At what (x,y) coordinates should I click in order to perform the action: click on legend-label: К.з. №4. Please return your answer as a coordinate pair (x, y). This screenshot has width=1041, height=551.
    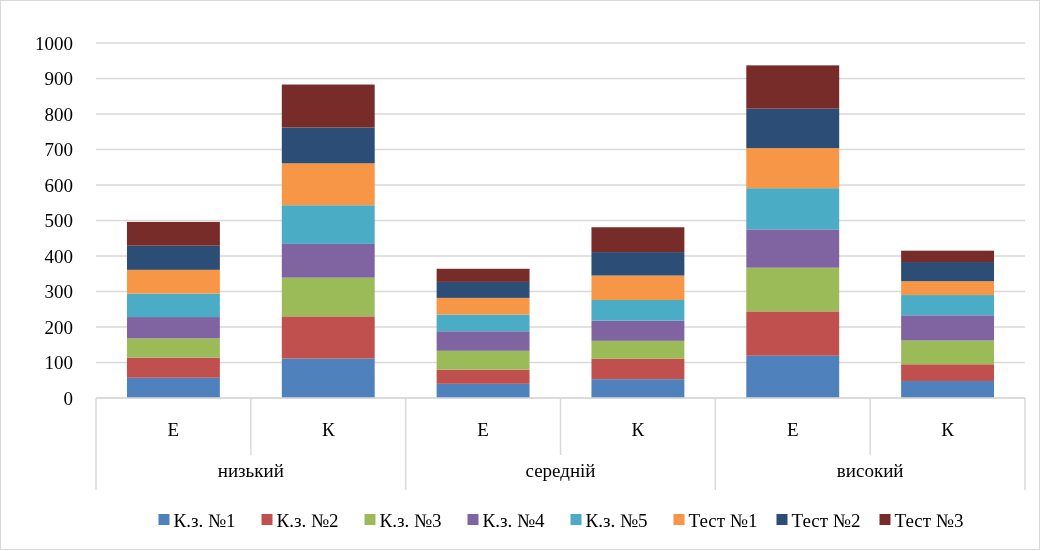
    Looking at the image, I should click on (514, 520).